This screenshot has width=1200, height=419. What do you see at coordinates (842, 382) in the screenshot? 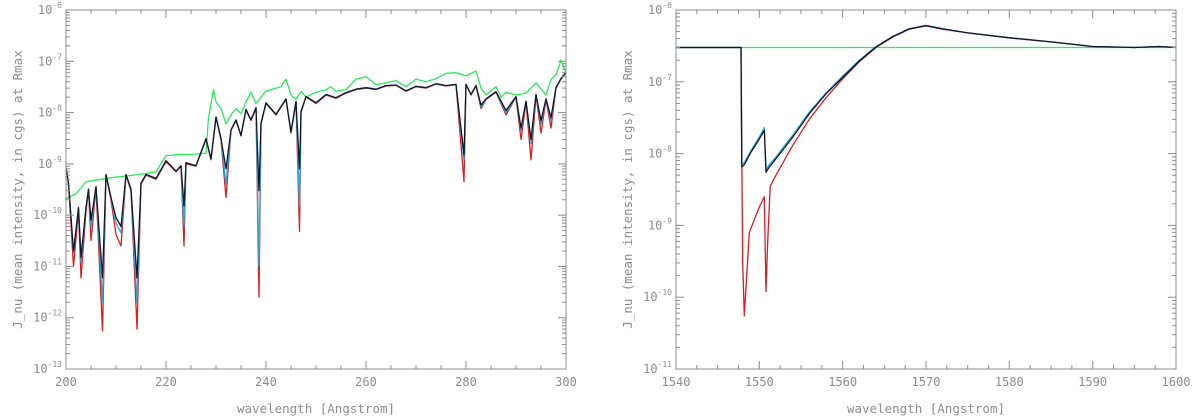
I see `x-tick-label: 1560` at bounding box center [842, 382].